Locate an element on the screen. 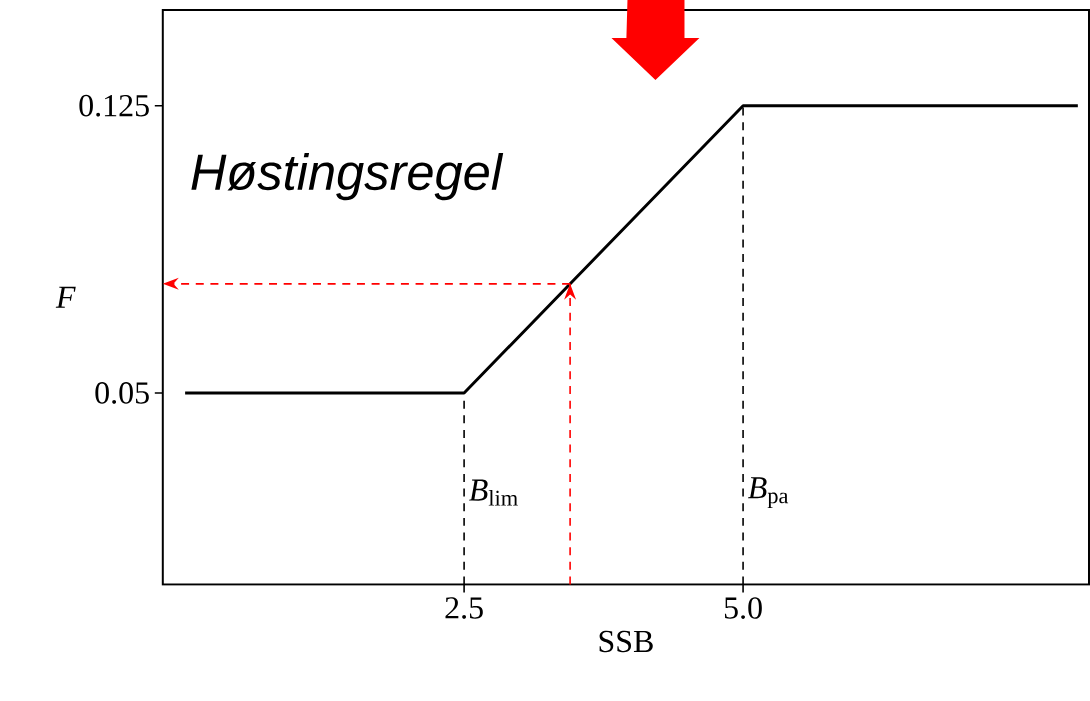 This screenshot has height=701, width=1090. x-tick-label: 5.0 is located at coordinates (743, 607).